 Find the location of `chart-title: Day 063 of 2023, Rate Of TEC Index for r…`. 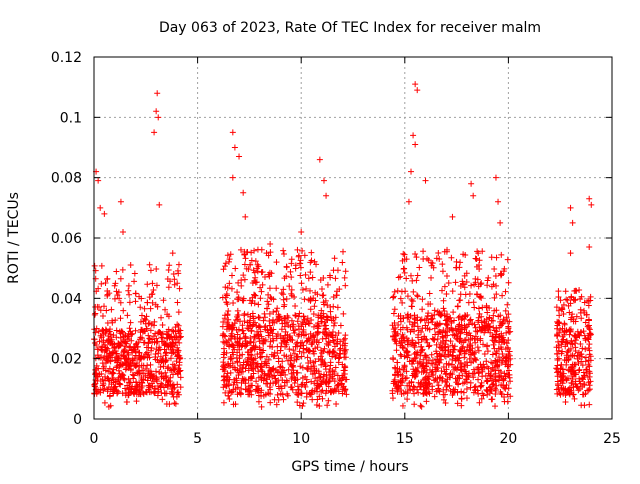

chart-title: Day 063 of 2023, Rate Of TEC Index for r… is located at coordinates (350, 28).